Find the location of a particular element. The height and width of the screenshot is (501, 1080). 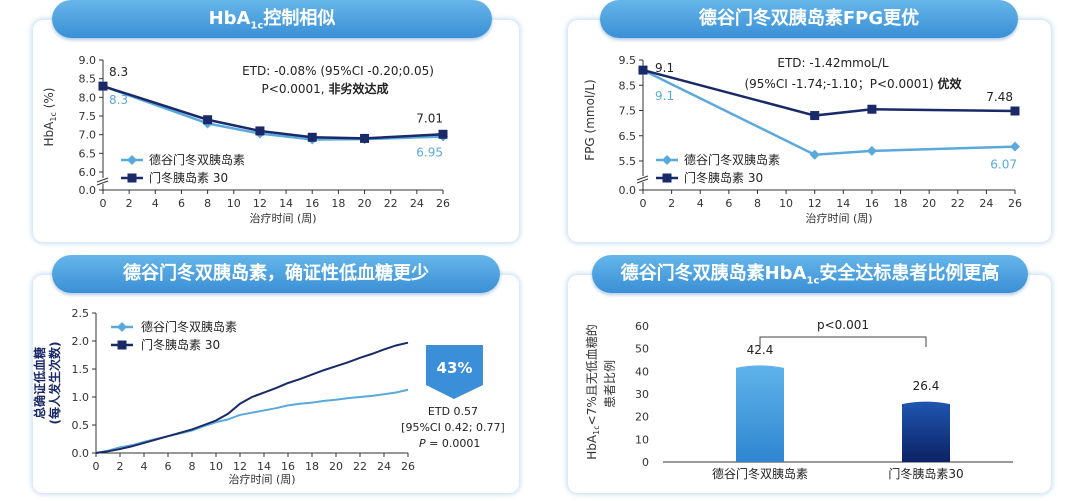

annotation-etd: ETD: -1.42mmoL/L is located at coordinates (833, 63).